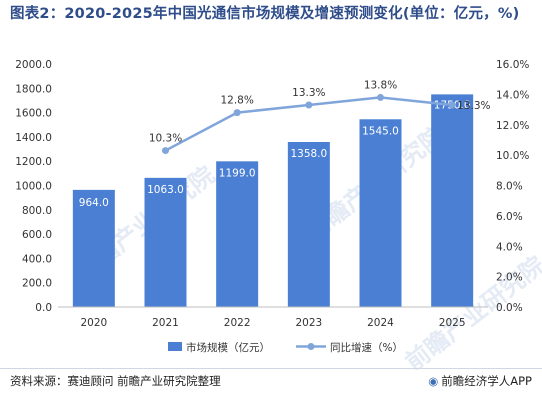 The image size is (542, 401). What do you see at coordinates (165, 139) in the screenshot?
I see `growth-rate-label: 10.3%` at bounding box center [165, 139].